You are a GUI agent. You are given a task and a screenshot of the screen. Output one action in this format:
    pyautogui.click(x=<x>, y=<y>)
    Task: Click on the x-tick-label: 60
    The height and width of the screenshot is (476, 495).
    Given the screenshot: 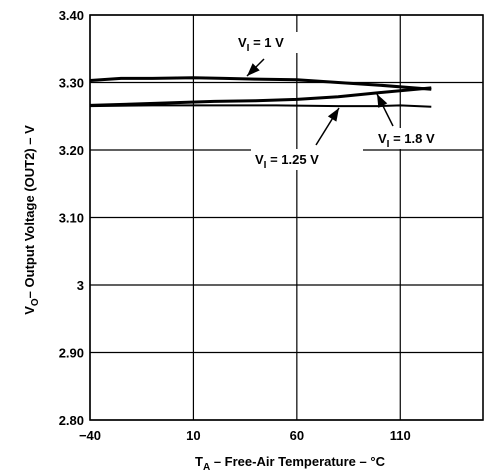 What is the action you would take?
    pyautogui.click(x=297, y=435)
    